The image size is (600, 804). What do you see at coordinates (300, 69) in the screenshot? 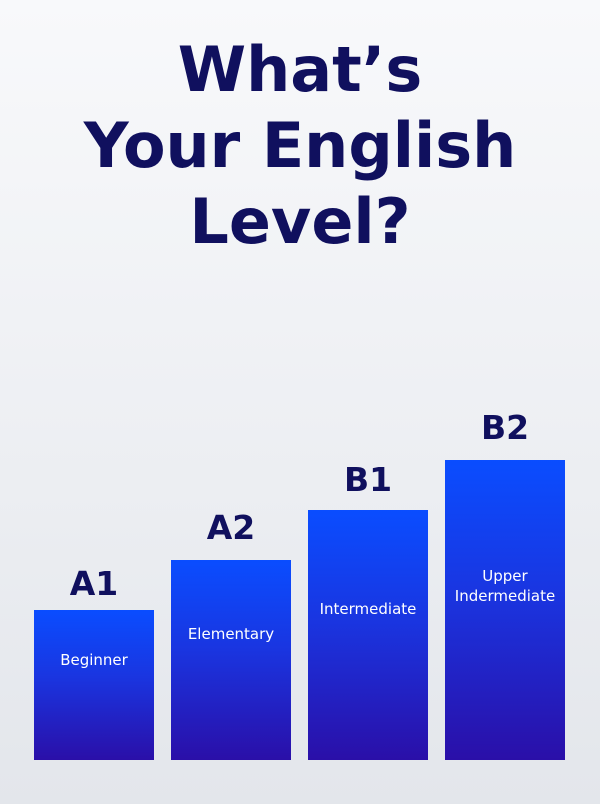
I see `title-line: What’s` at bounding box center [300, 69].